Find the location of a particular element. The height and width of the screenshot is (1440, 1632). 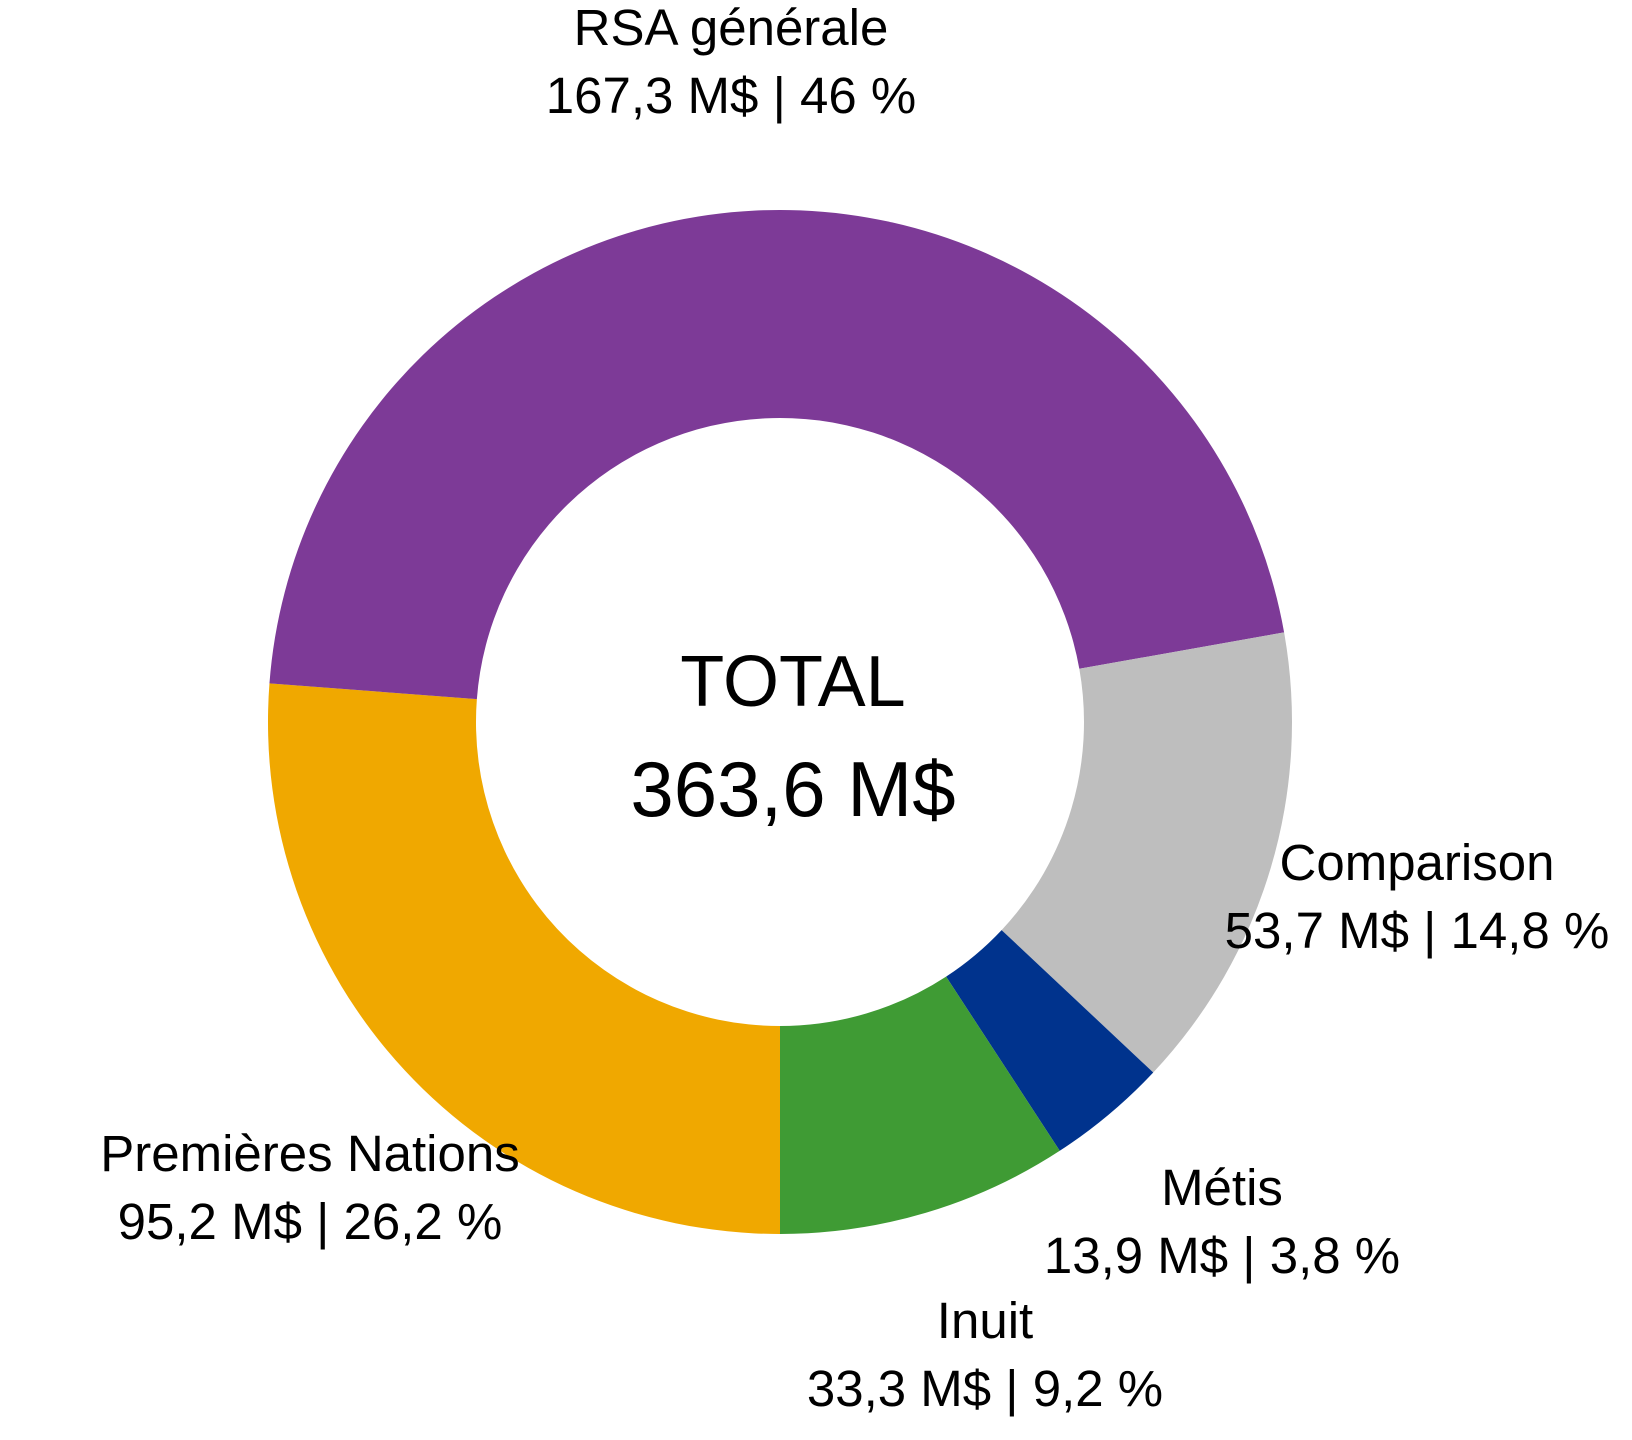

donut-segment-premieres-nations is located at coordinates (523, 958).